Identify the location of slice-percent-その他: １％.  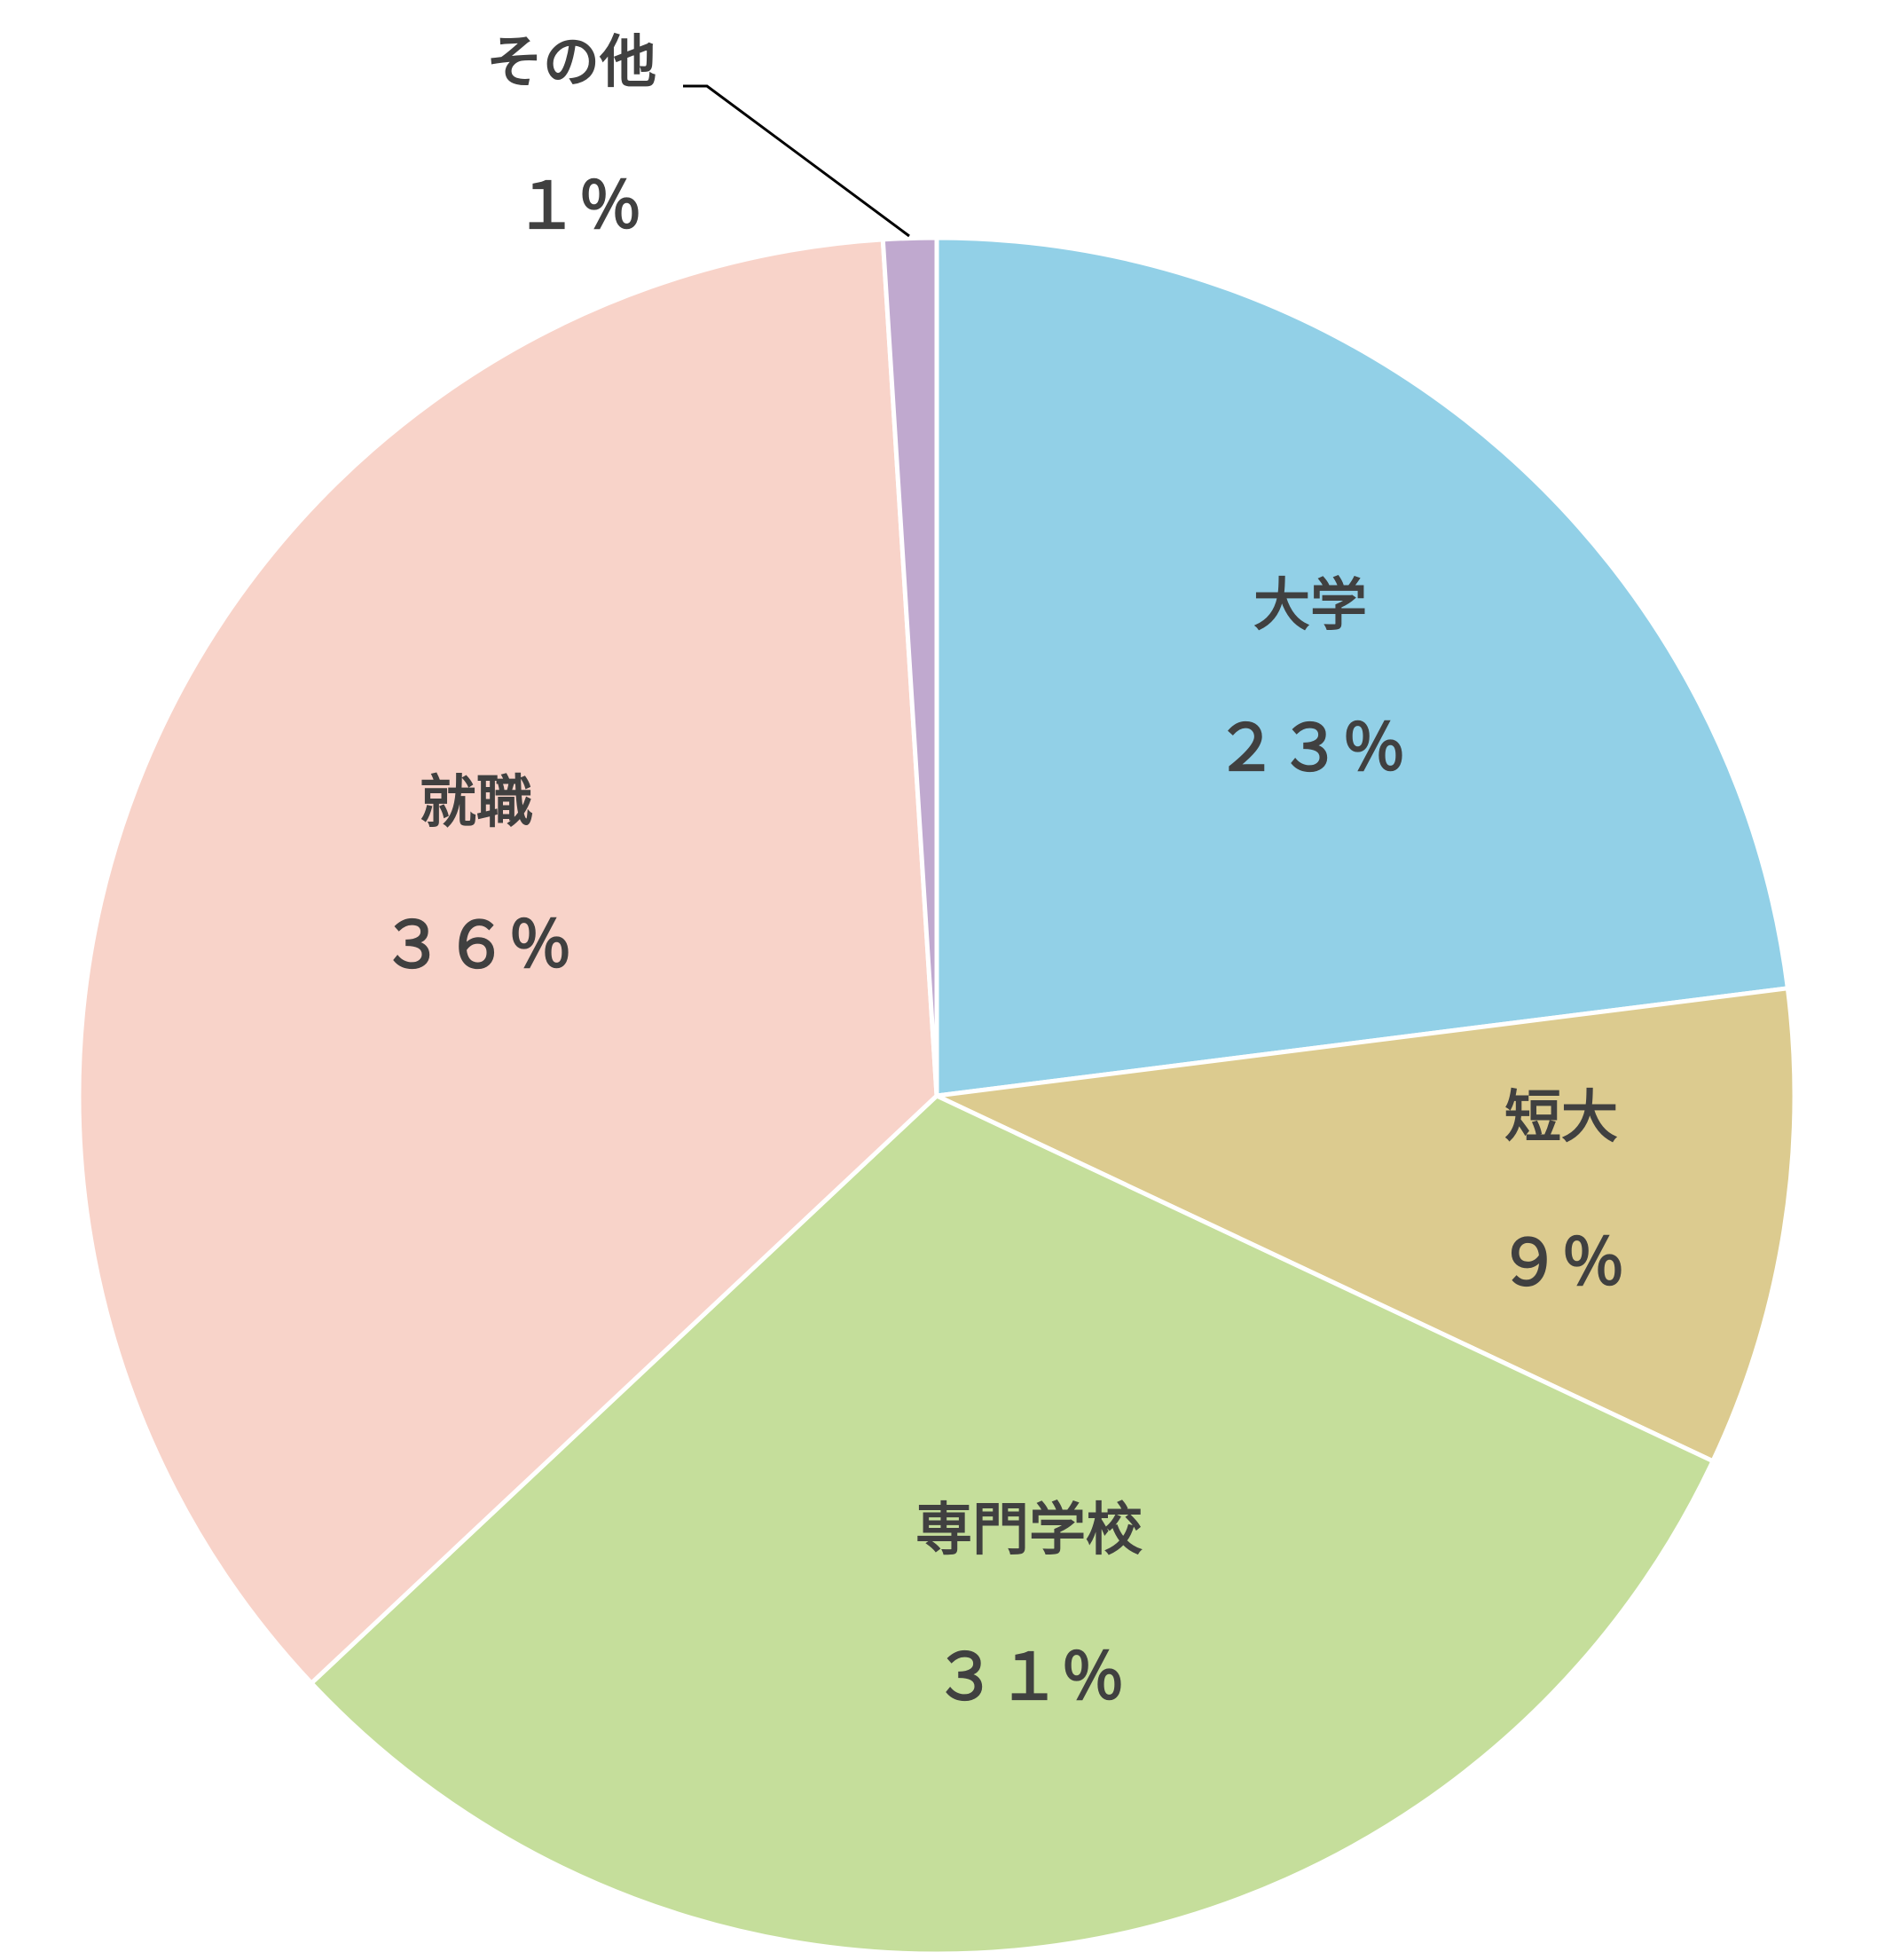
(578, 206).